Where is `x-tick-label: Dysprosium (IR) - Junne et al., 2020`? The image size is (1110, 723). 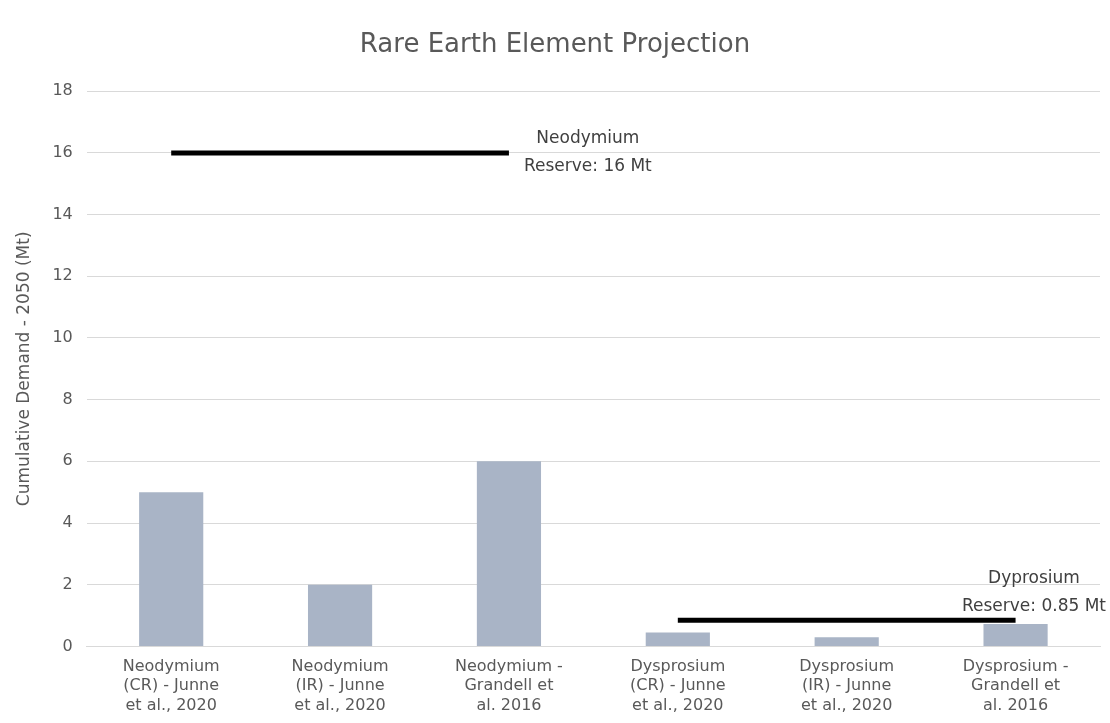 x-tick-label: Dysprosium (IR) - Junne et al., 2020 is located at coordinates (847, 685).